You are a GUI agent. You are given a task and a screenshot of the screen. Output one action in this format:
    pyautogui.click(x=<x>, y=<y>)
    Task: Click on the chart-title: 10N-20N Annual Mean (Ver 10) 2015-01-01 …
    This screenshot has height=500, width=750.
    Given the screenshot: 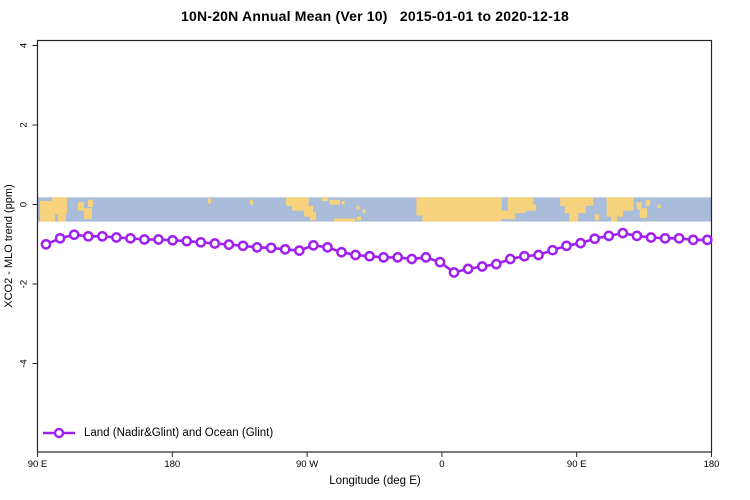 What is the action you would take?
    pyautogui.click(x=375, y=16)
    